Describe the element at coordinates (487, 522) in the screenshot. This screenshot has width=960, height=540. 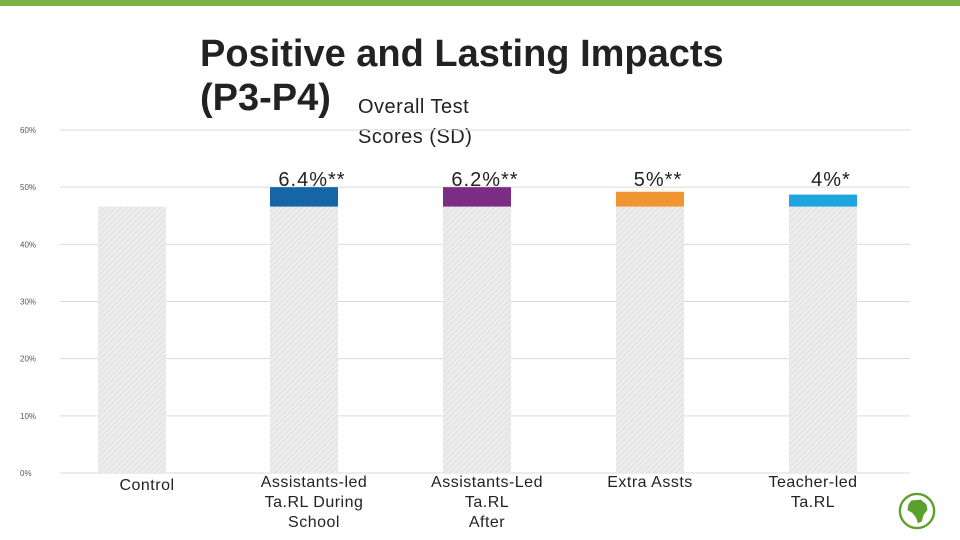
I see `category-label-line: After` at that location.